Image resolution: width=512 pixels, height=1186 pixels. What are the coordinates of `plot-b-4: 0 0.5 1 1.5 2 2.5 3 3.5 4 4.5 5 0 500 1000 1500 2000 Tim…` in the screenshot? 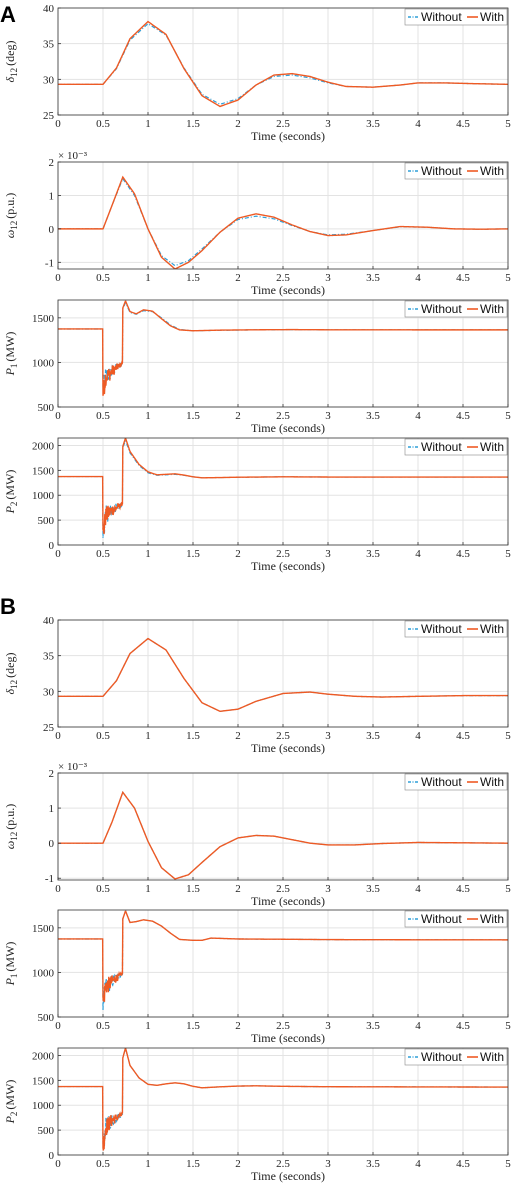 It's located at (257, 1115).